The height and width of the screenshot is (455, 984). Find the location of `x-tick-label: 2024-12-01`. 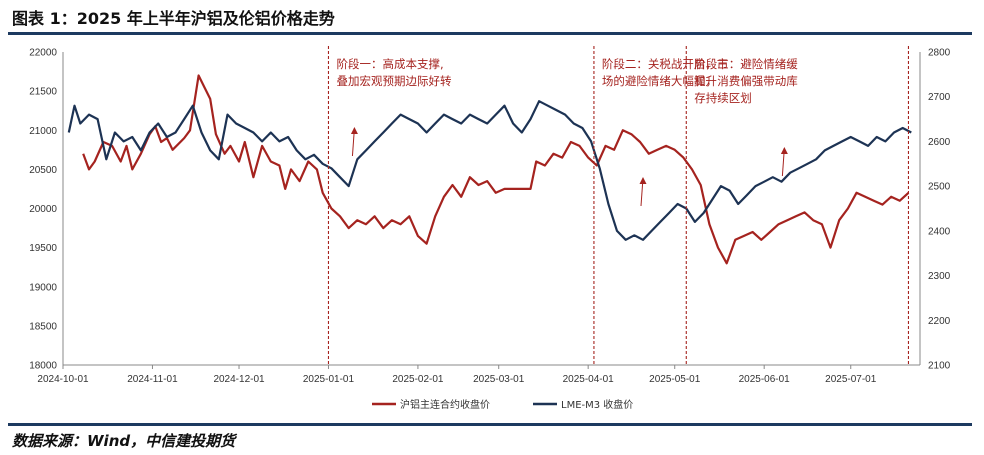

x-tick-label: 2024-12-01 is located at coordinates (239, 379).